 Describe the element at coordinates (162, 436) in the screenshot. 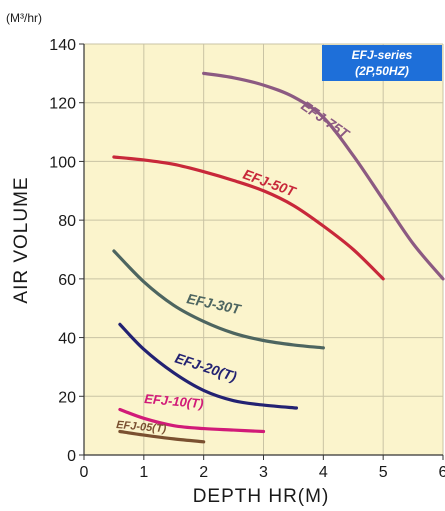

I see `series-line-efj-05-t` at that location.